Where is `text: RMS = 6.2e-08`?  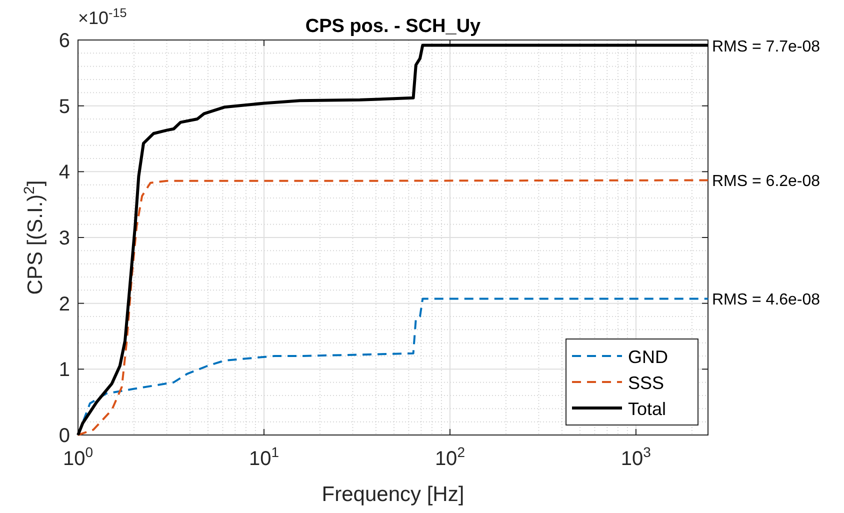 text: RMS = 6.2e-08 is located at coordinates (766, 181).